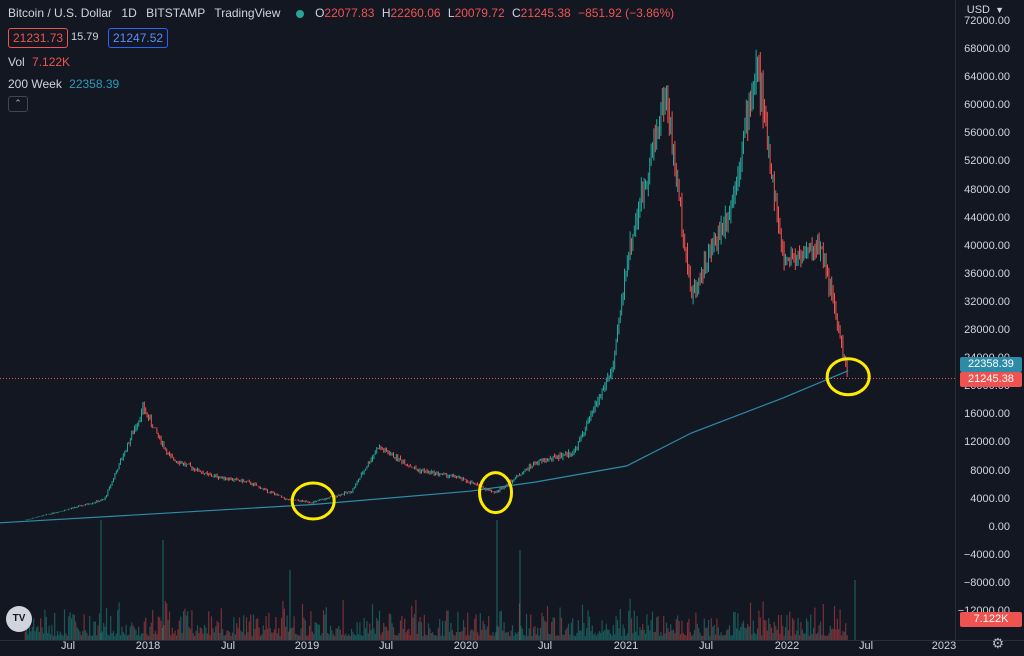 The height and width of the screenshot is (656, 1024). I want to click on price-tick-label: 52000.00, so click(987, 161).